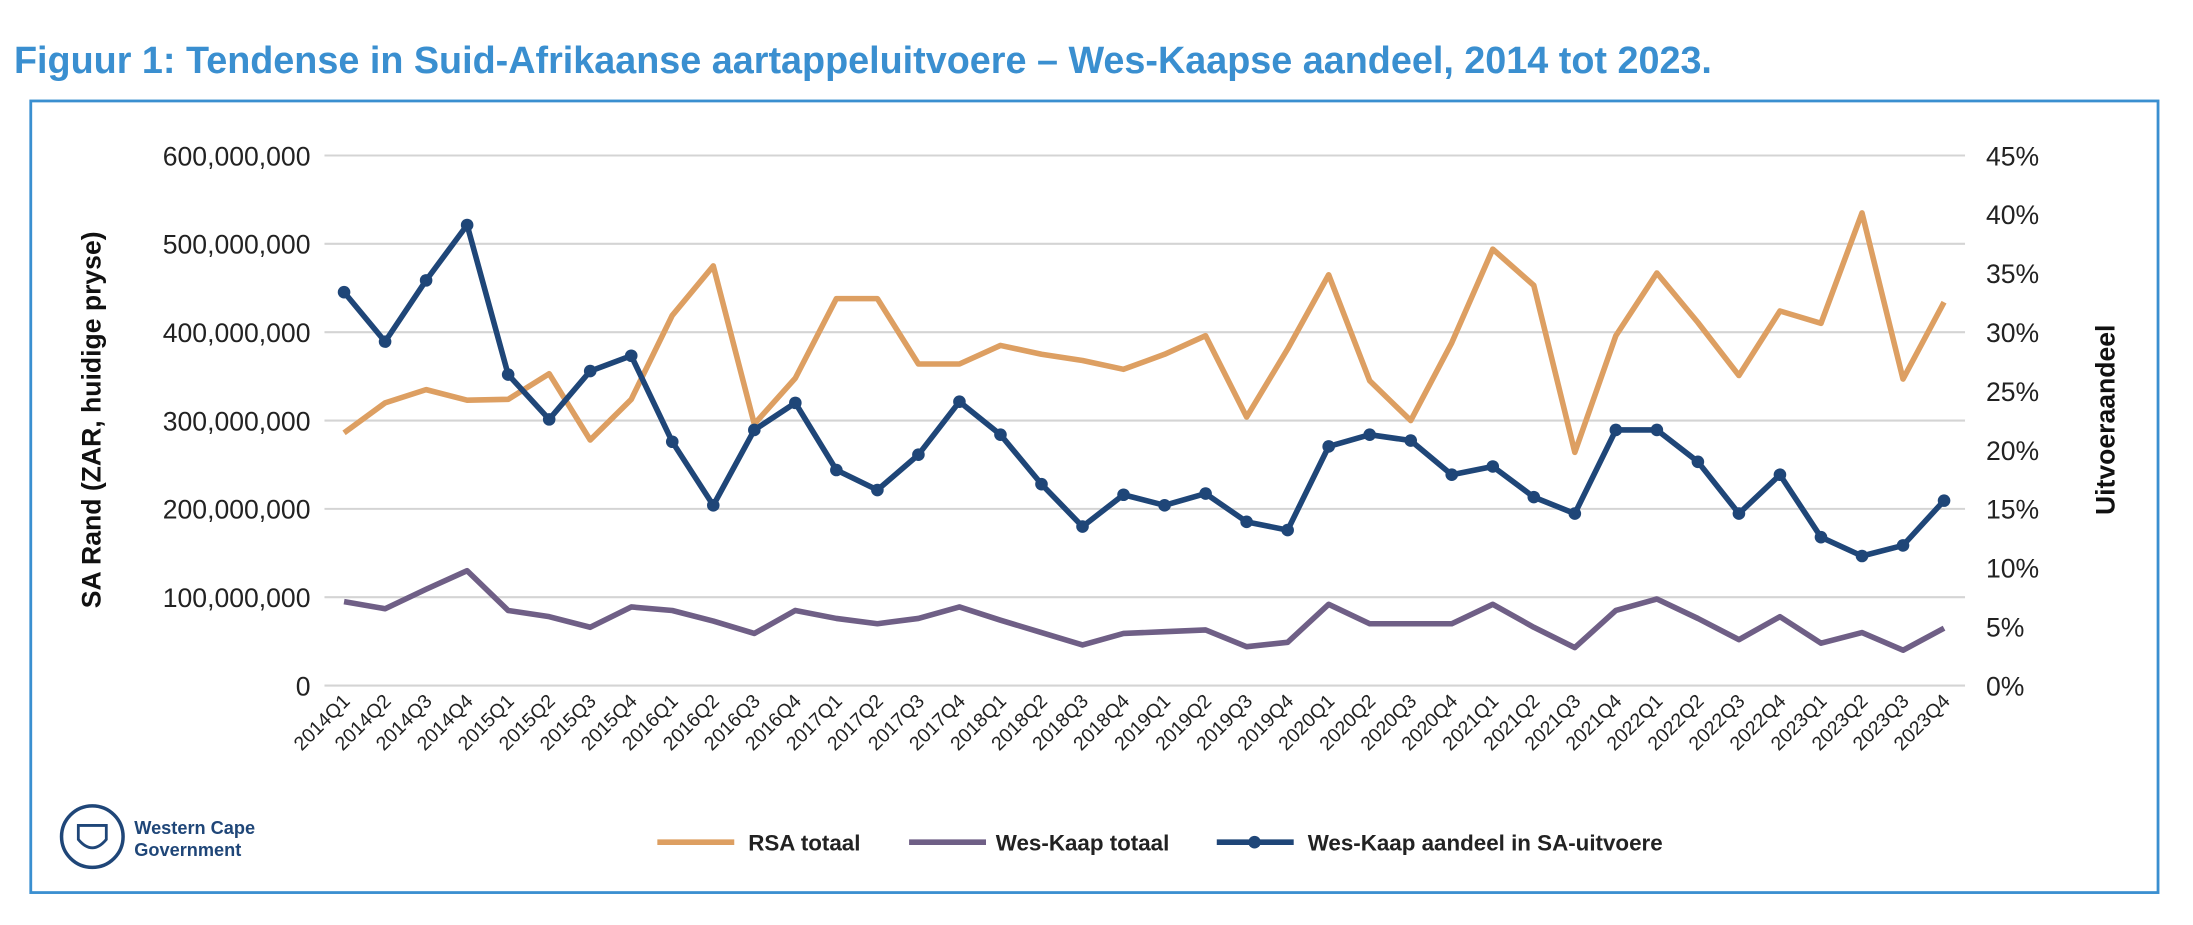 Image resolution: width=2193 pixels, height=925 pixels. What do you see at coordinates (2012, 215) in the screenshot?
I see `y2-tick-label: 40%` at bounding box center [2012, 215].